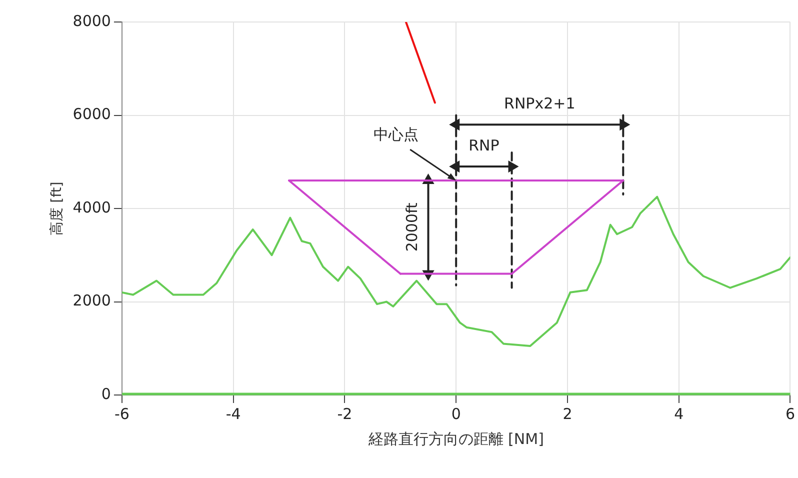  Describe the element at coordinates (484, 145) in the screenshot. I see `annotation: RNP` at that location.